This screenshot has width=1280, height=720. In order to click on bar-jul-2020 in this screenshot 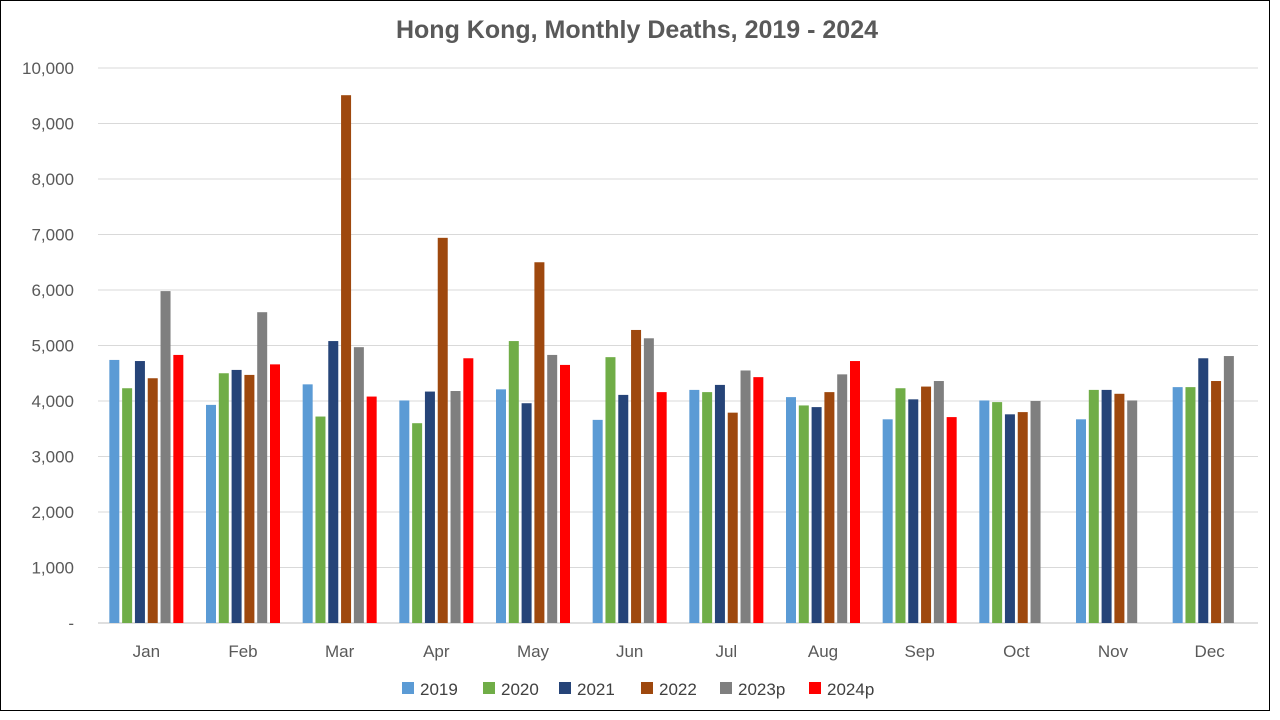, I will do `click(707, 507)`.